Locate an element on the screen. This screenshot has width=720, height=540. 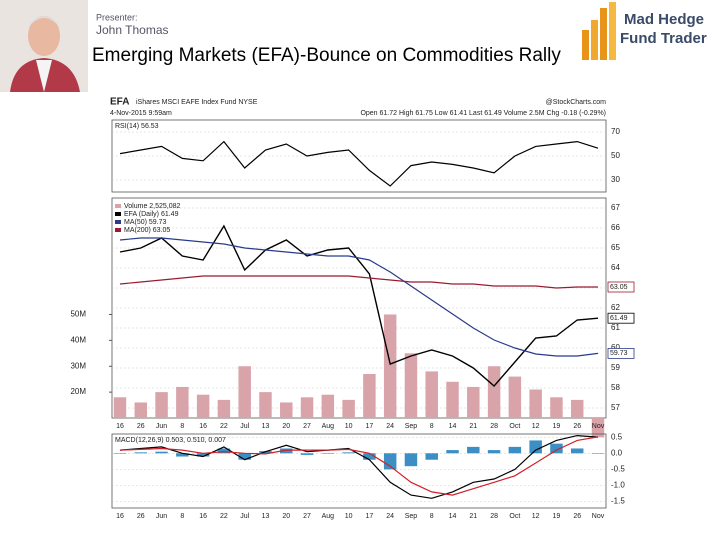
y-tick-label: 61 is located at coordinates (615, 327).